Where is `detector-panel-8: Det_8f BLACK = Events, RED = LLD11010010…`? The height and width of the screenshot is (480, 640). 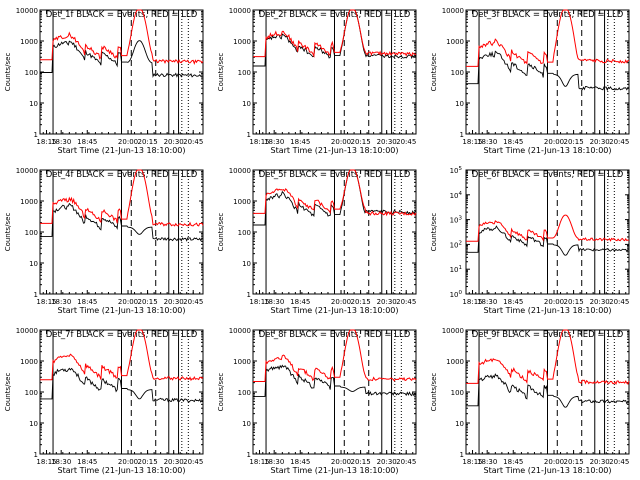 detector-panel-8: Det_8f BLACK = Events, RED = LLD11010010… is located at coordinates (317, 401).